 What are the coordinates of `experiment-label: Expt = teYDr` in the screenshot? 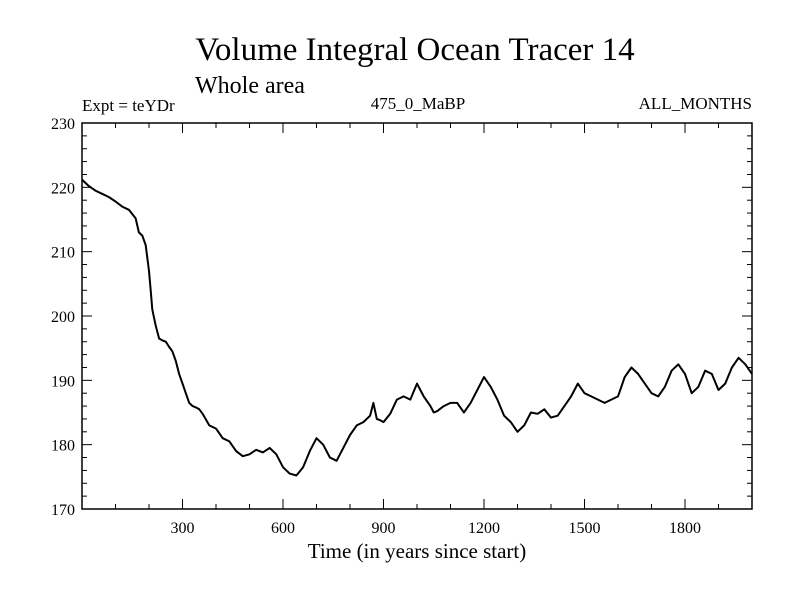 It's located at (128, 105).